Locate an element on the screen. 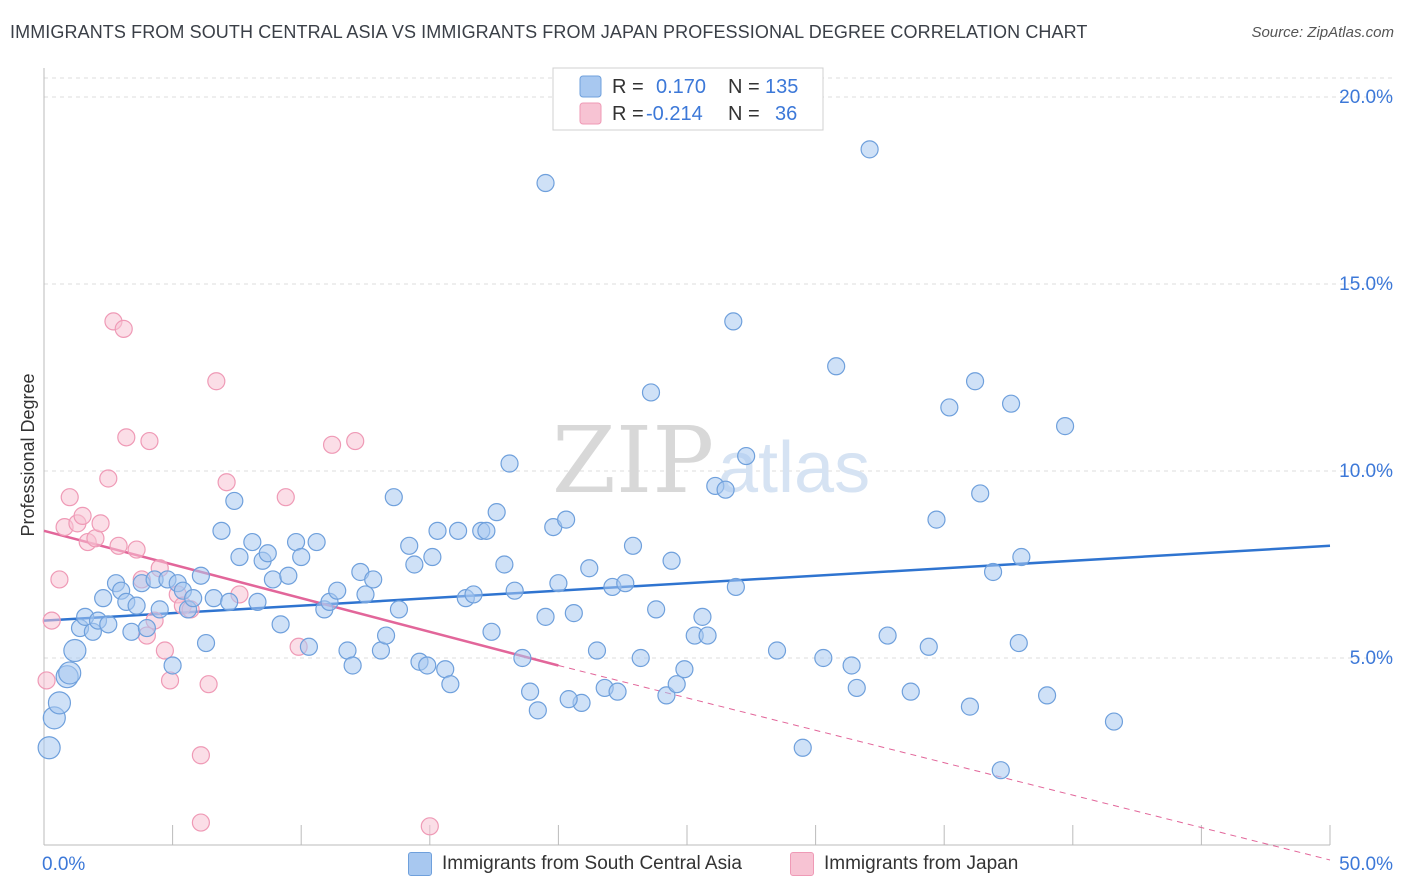 This screenshot has height=892, width=1406. watermark-atlas: atlas is located at coordinates (794, 468).